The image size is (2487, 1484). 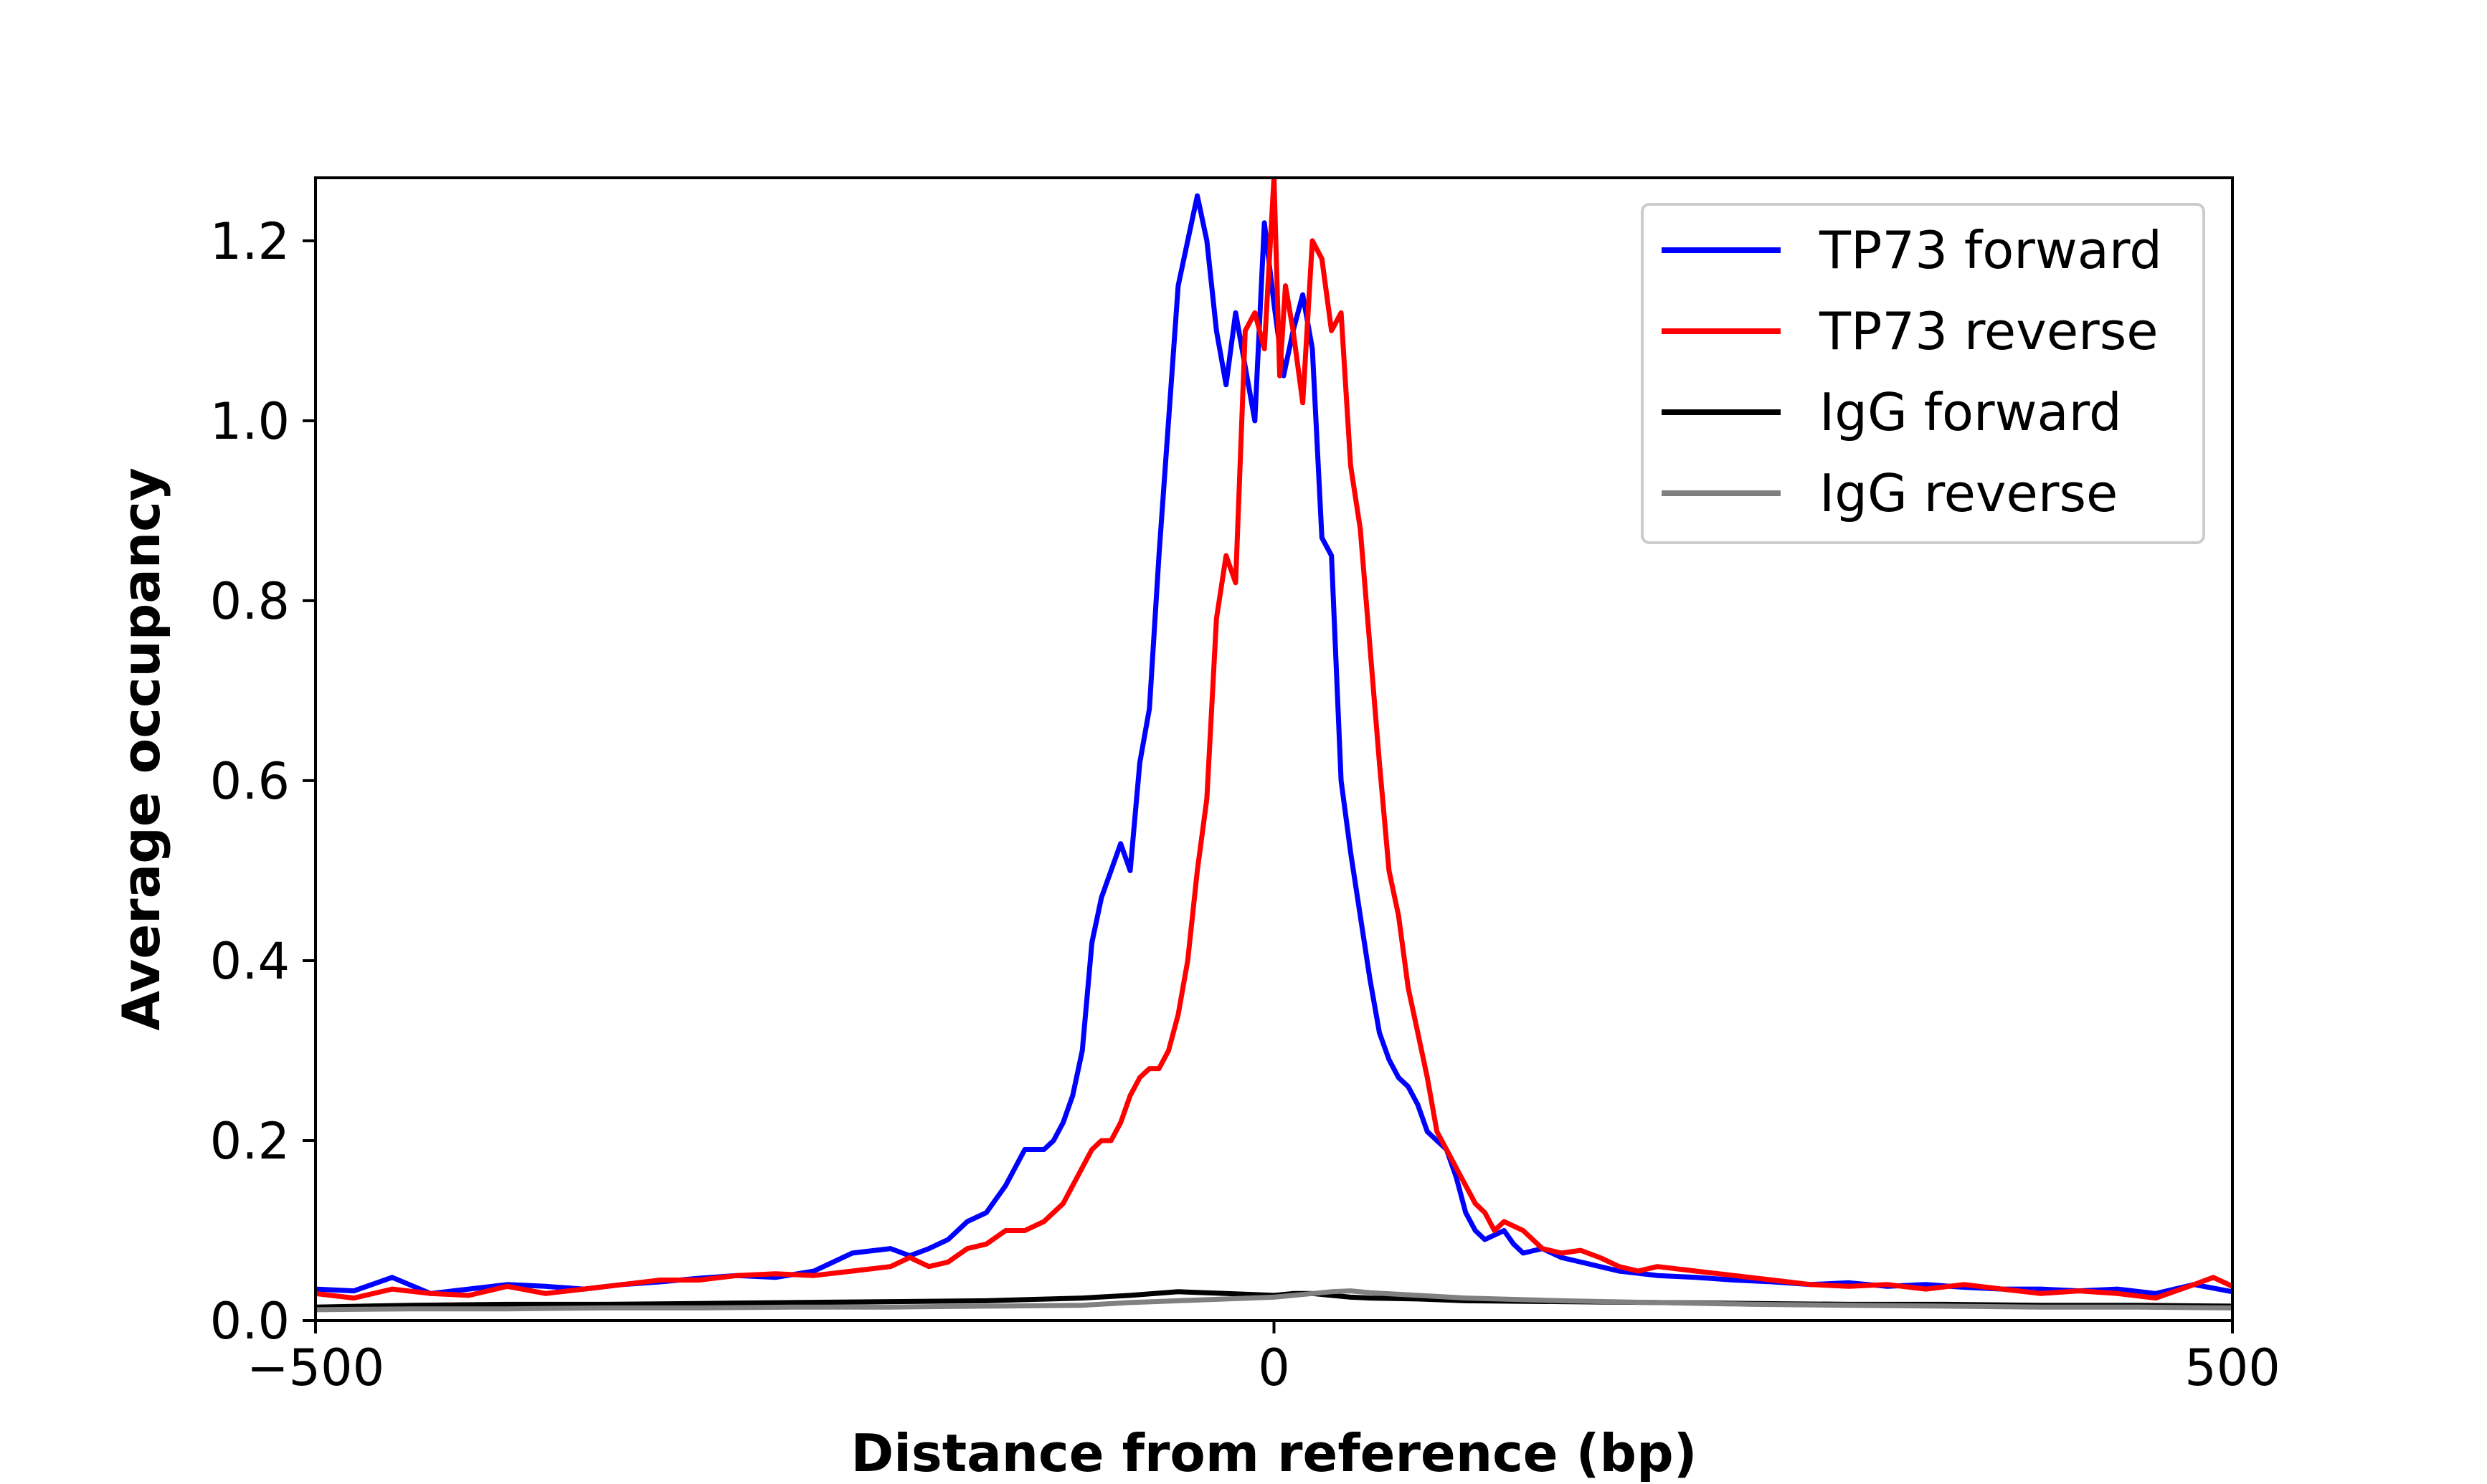 I want to click on y-tick-label: 1.2, so click(x=250, y=242).